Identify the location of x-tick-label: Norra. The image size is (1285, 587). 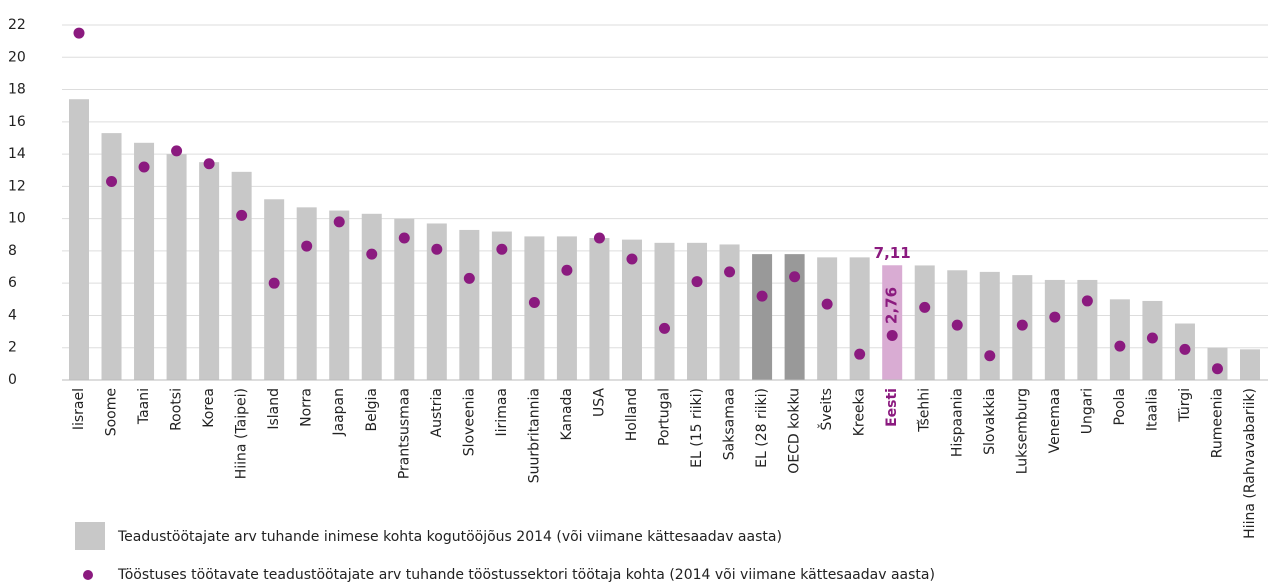
(307, 407).